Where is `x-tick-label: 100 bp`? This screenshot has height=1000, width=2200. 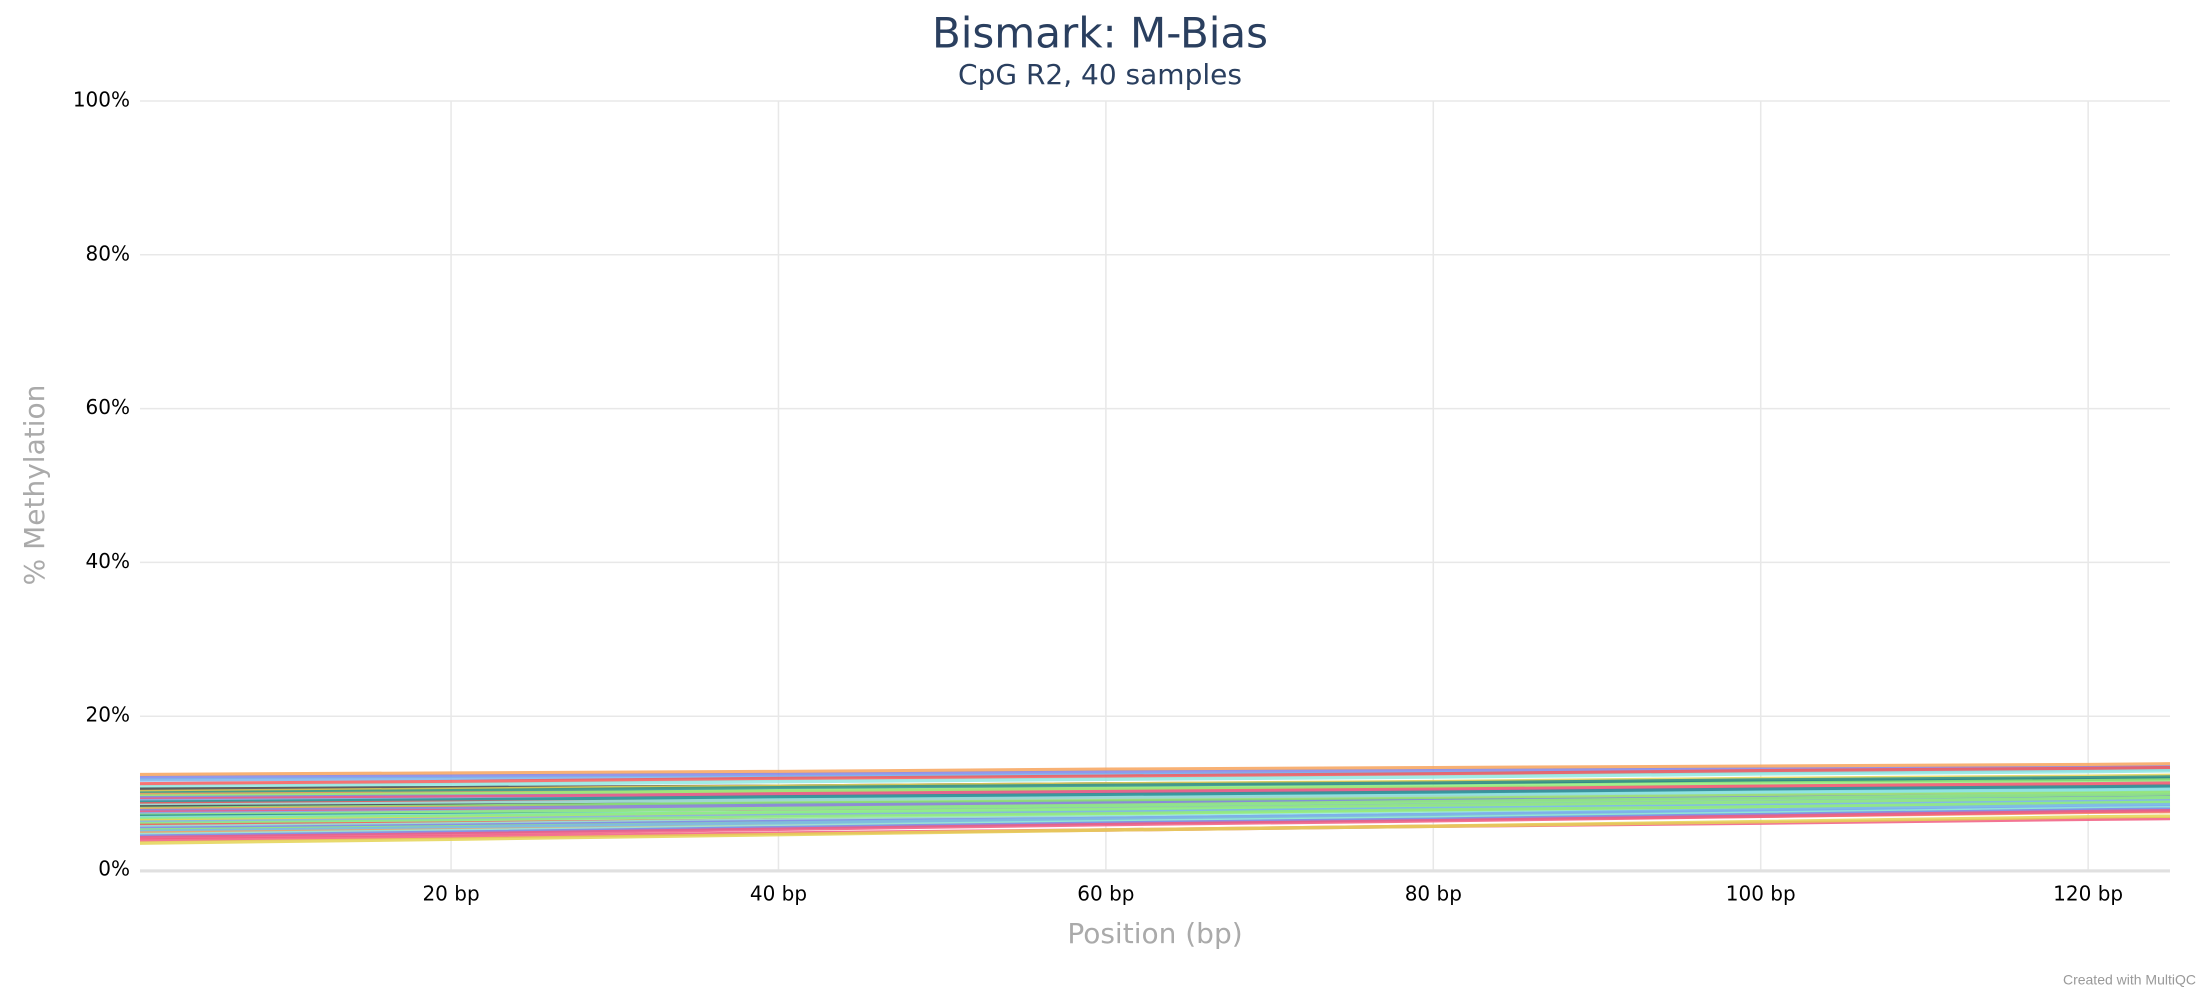 x-tick-label: 100 bp is located at coordinates (1761, 894).